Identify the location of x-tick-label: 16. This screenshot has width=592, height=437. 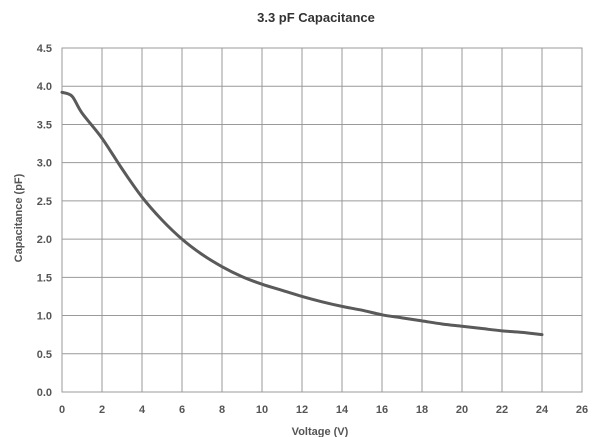
(382, 410).